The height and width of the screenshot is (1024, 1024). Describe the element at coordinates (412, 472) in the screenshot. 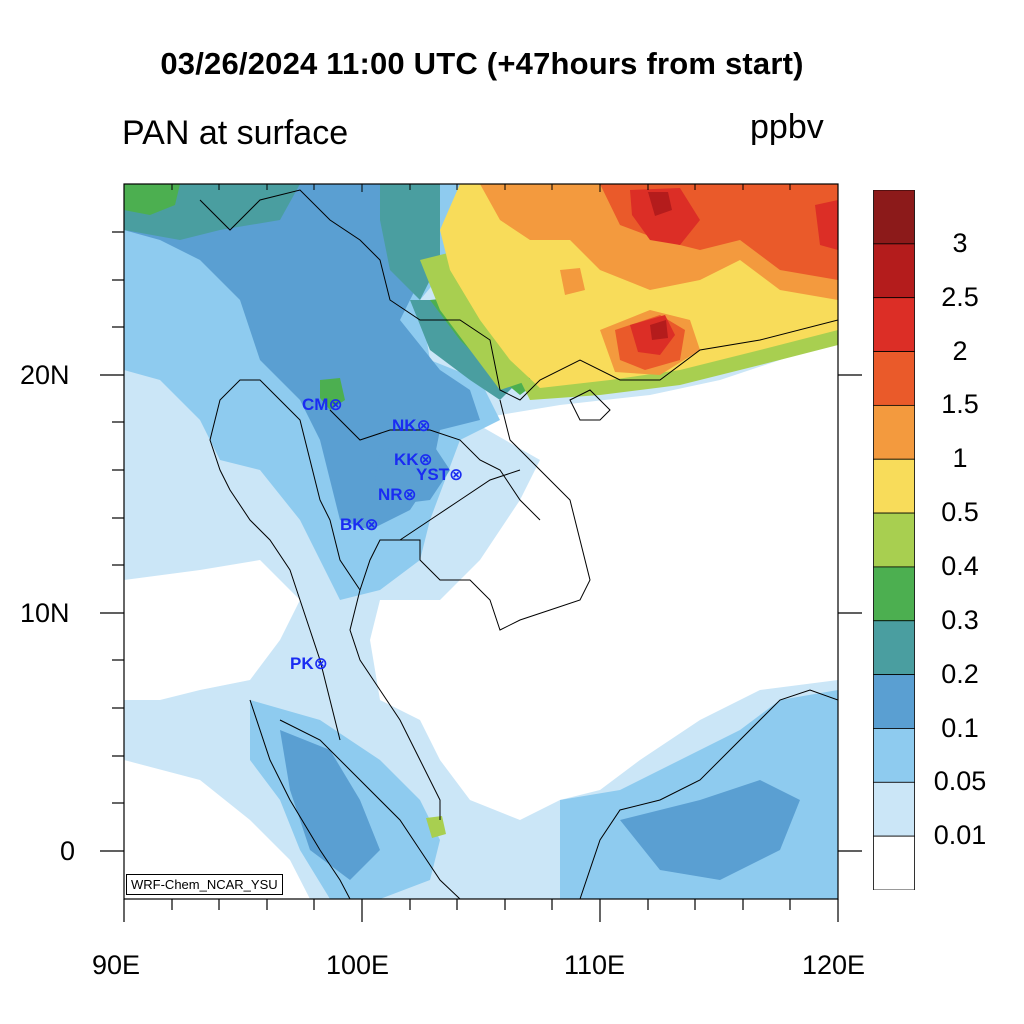

I see `pan-bin-0.1-korat` at that location.